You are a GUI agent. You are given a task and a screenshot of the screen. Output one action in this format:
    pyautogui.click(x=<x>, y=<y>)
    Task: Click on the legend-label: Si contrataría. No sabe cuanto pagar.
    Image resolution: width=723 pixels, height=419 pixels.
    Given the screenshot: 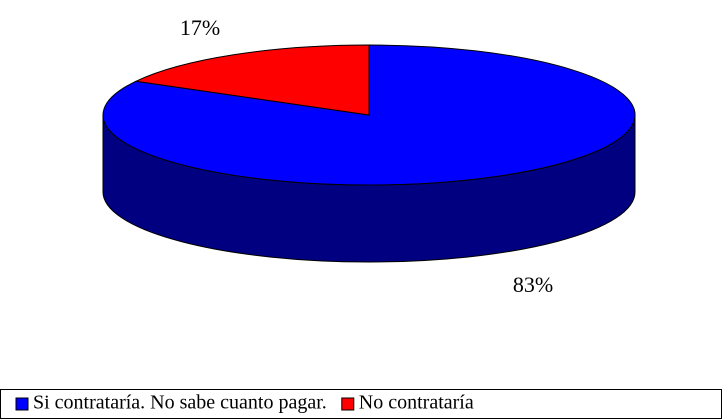 What is the action you would take?
    pyautogui.click(x=180, y=403)
    